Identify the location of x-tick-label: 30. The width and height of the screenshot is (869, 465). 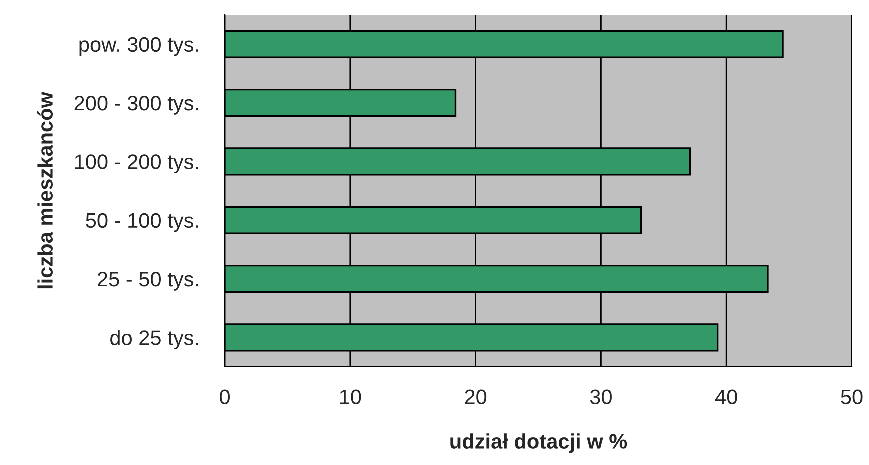
(601, 397).